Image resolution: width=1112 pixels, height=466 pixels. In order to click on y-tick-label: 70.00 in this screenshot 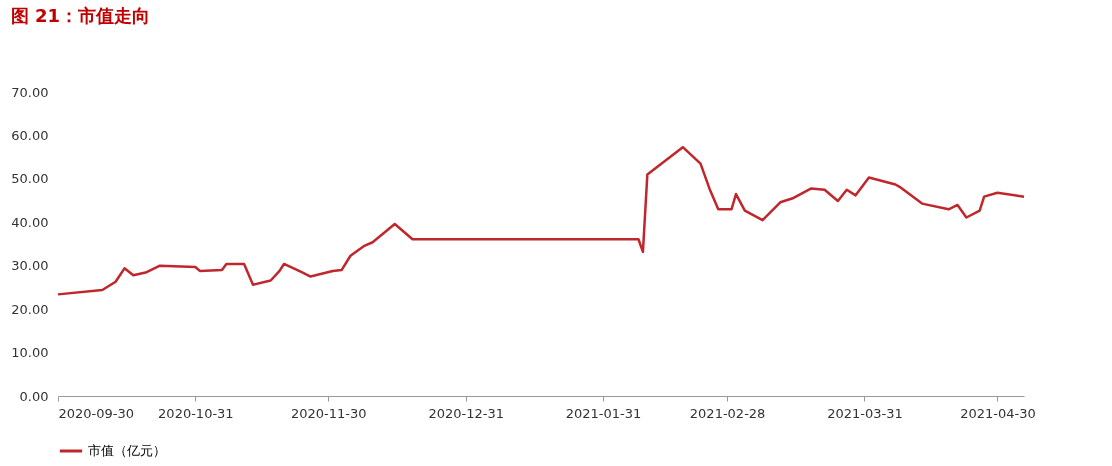, I will do `click(30, 92)`.